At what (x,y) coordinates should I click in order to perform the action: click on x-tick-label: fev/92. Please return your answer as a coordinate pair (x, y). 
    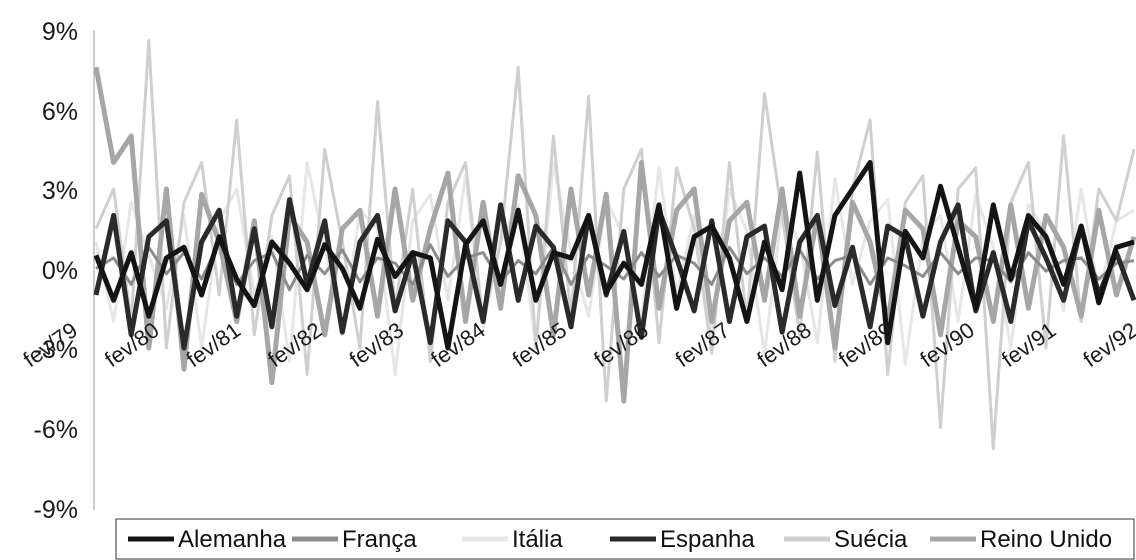
    Looking at the image, I should click on (1107, 344).